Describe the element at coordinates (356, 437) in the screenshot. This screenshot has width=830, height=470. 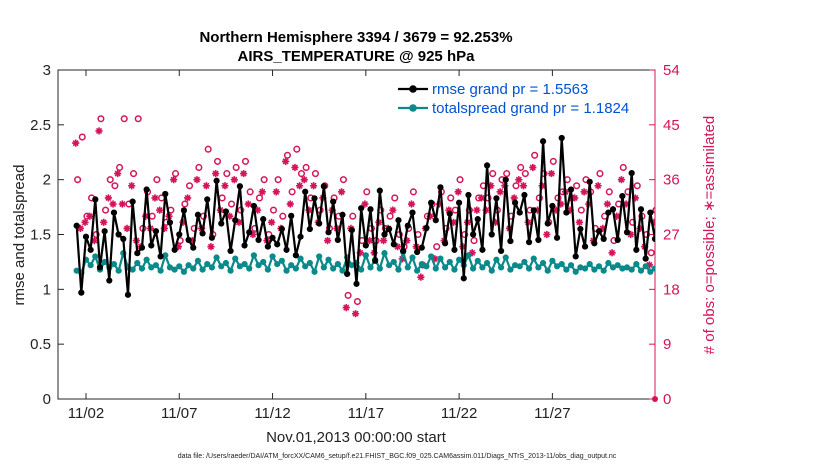
I see `x-axis-label: Nov.01,2013 00:00:00 start` at that location.